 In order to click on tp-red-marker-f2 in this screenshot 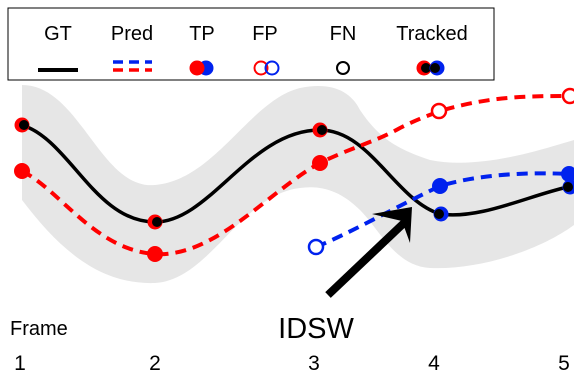, I will do `click(155, 254)`.